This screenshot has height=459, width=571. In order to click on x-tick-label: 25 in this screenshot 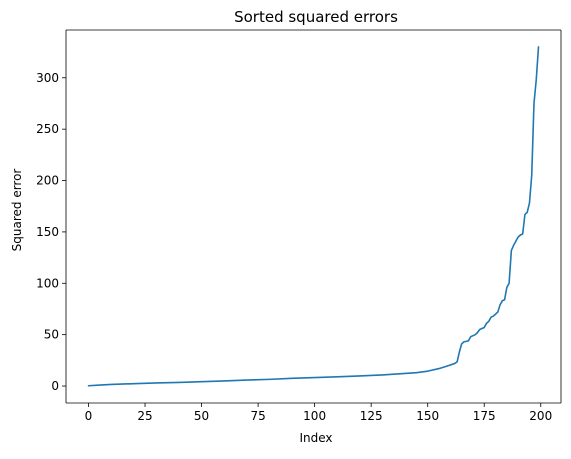, I will do `click(144, 416)`.